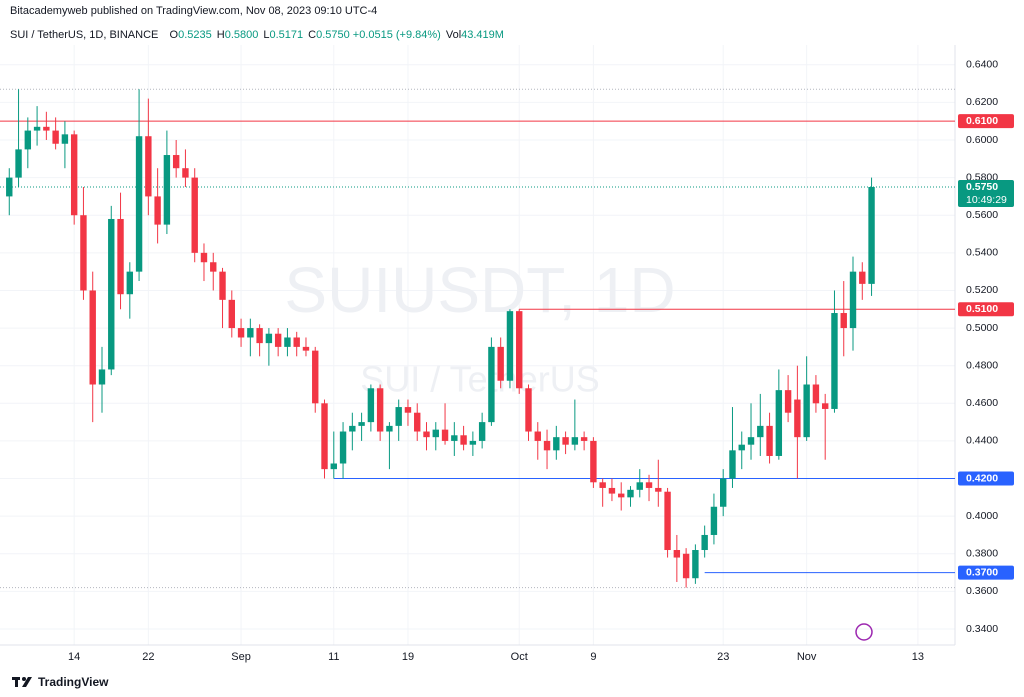 The width and height of the screenshot is (1024, 697). What do you see at coordinates (593, 657) in the screenshot?
I see `x-tick-label: 9` at bounding box center [593, 657].